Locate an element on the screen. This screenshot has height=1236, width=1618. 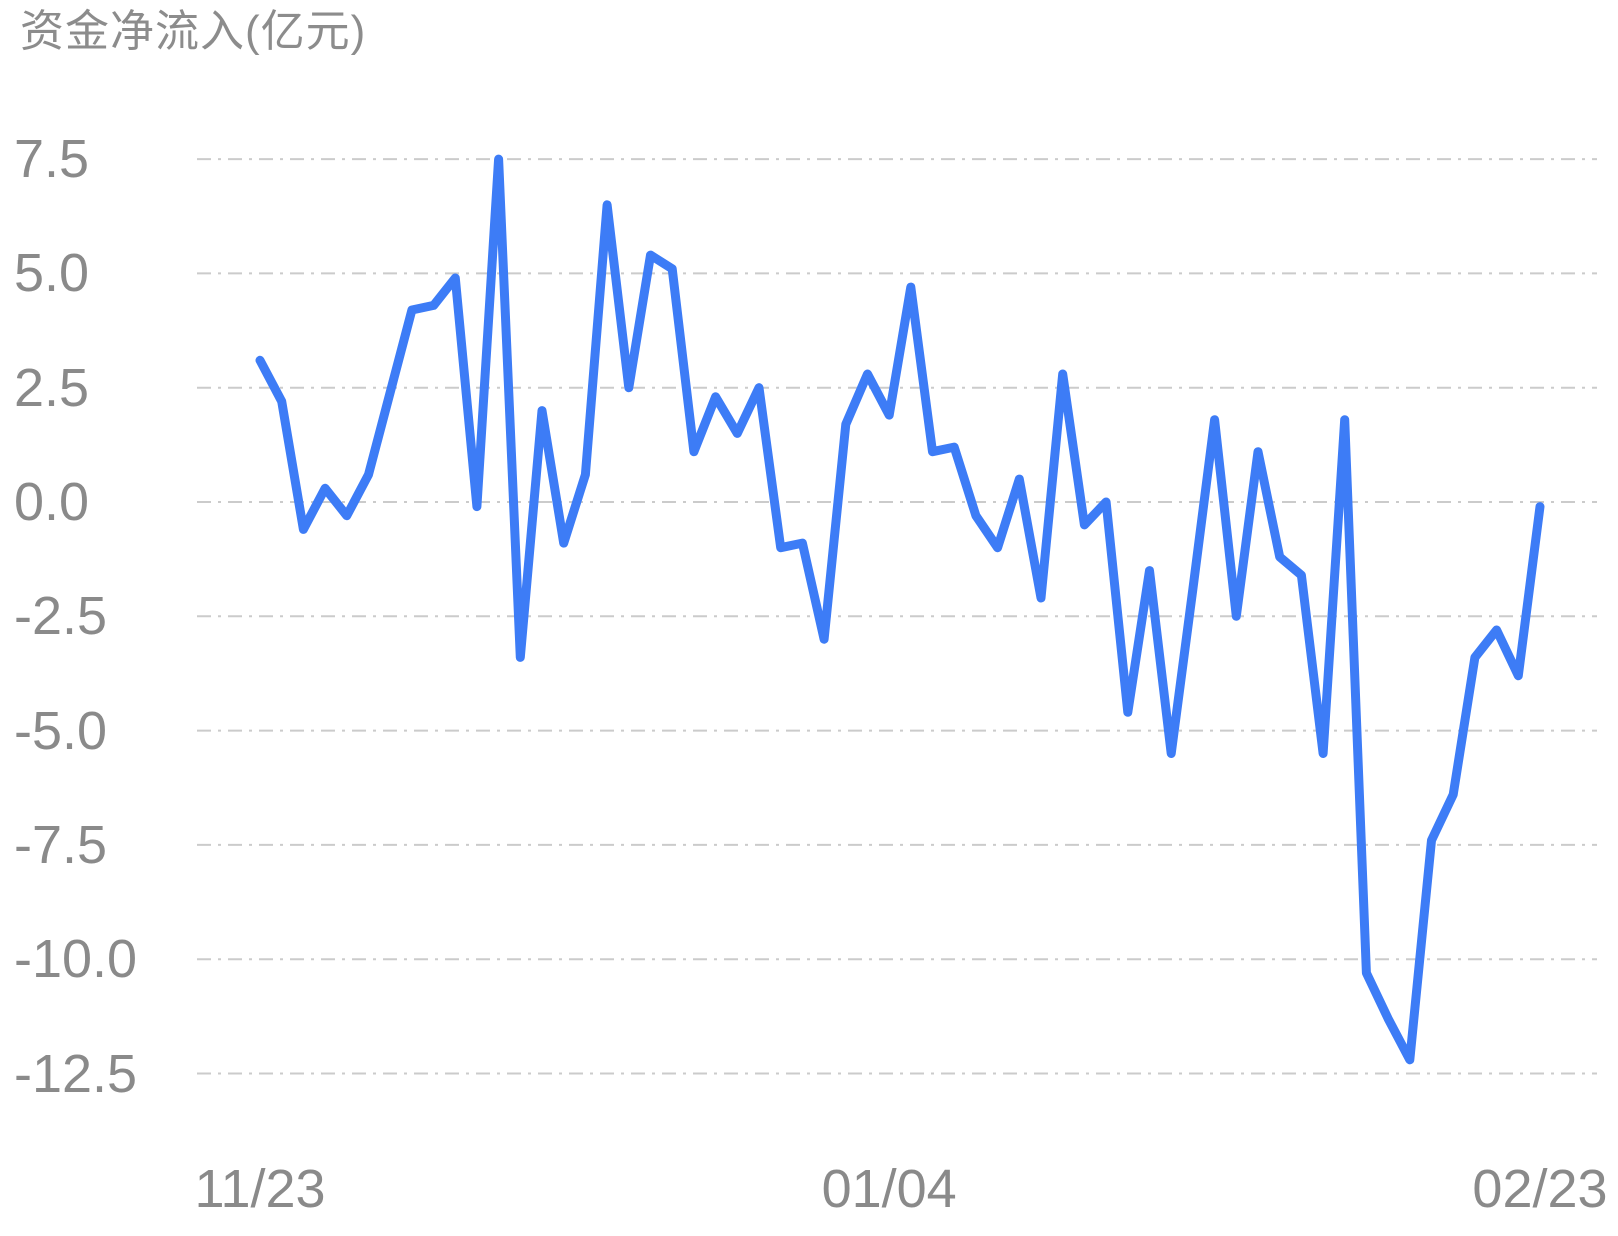
x-axis-tick-label: 11/23 is located at coordinates (260, 1189).